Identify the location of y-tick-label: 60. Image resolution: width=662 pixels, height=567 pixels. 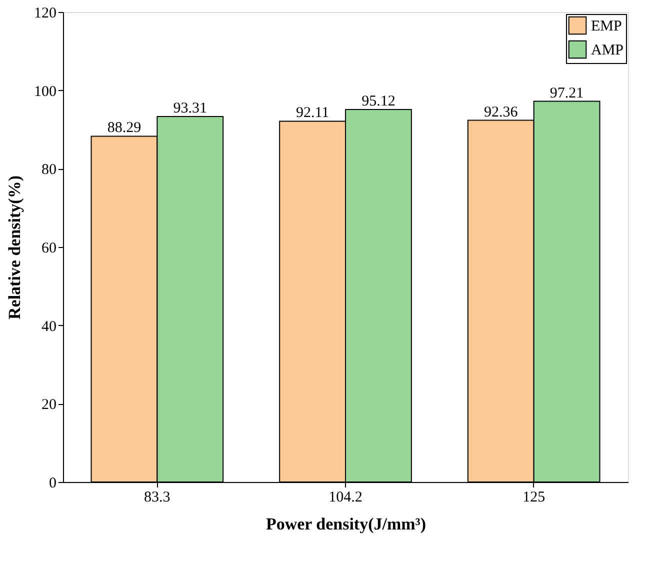
(49, 248).